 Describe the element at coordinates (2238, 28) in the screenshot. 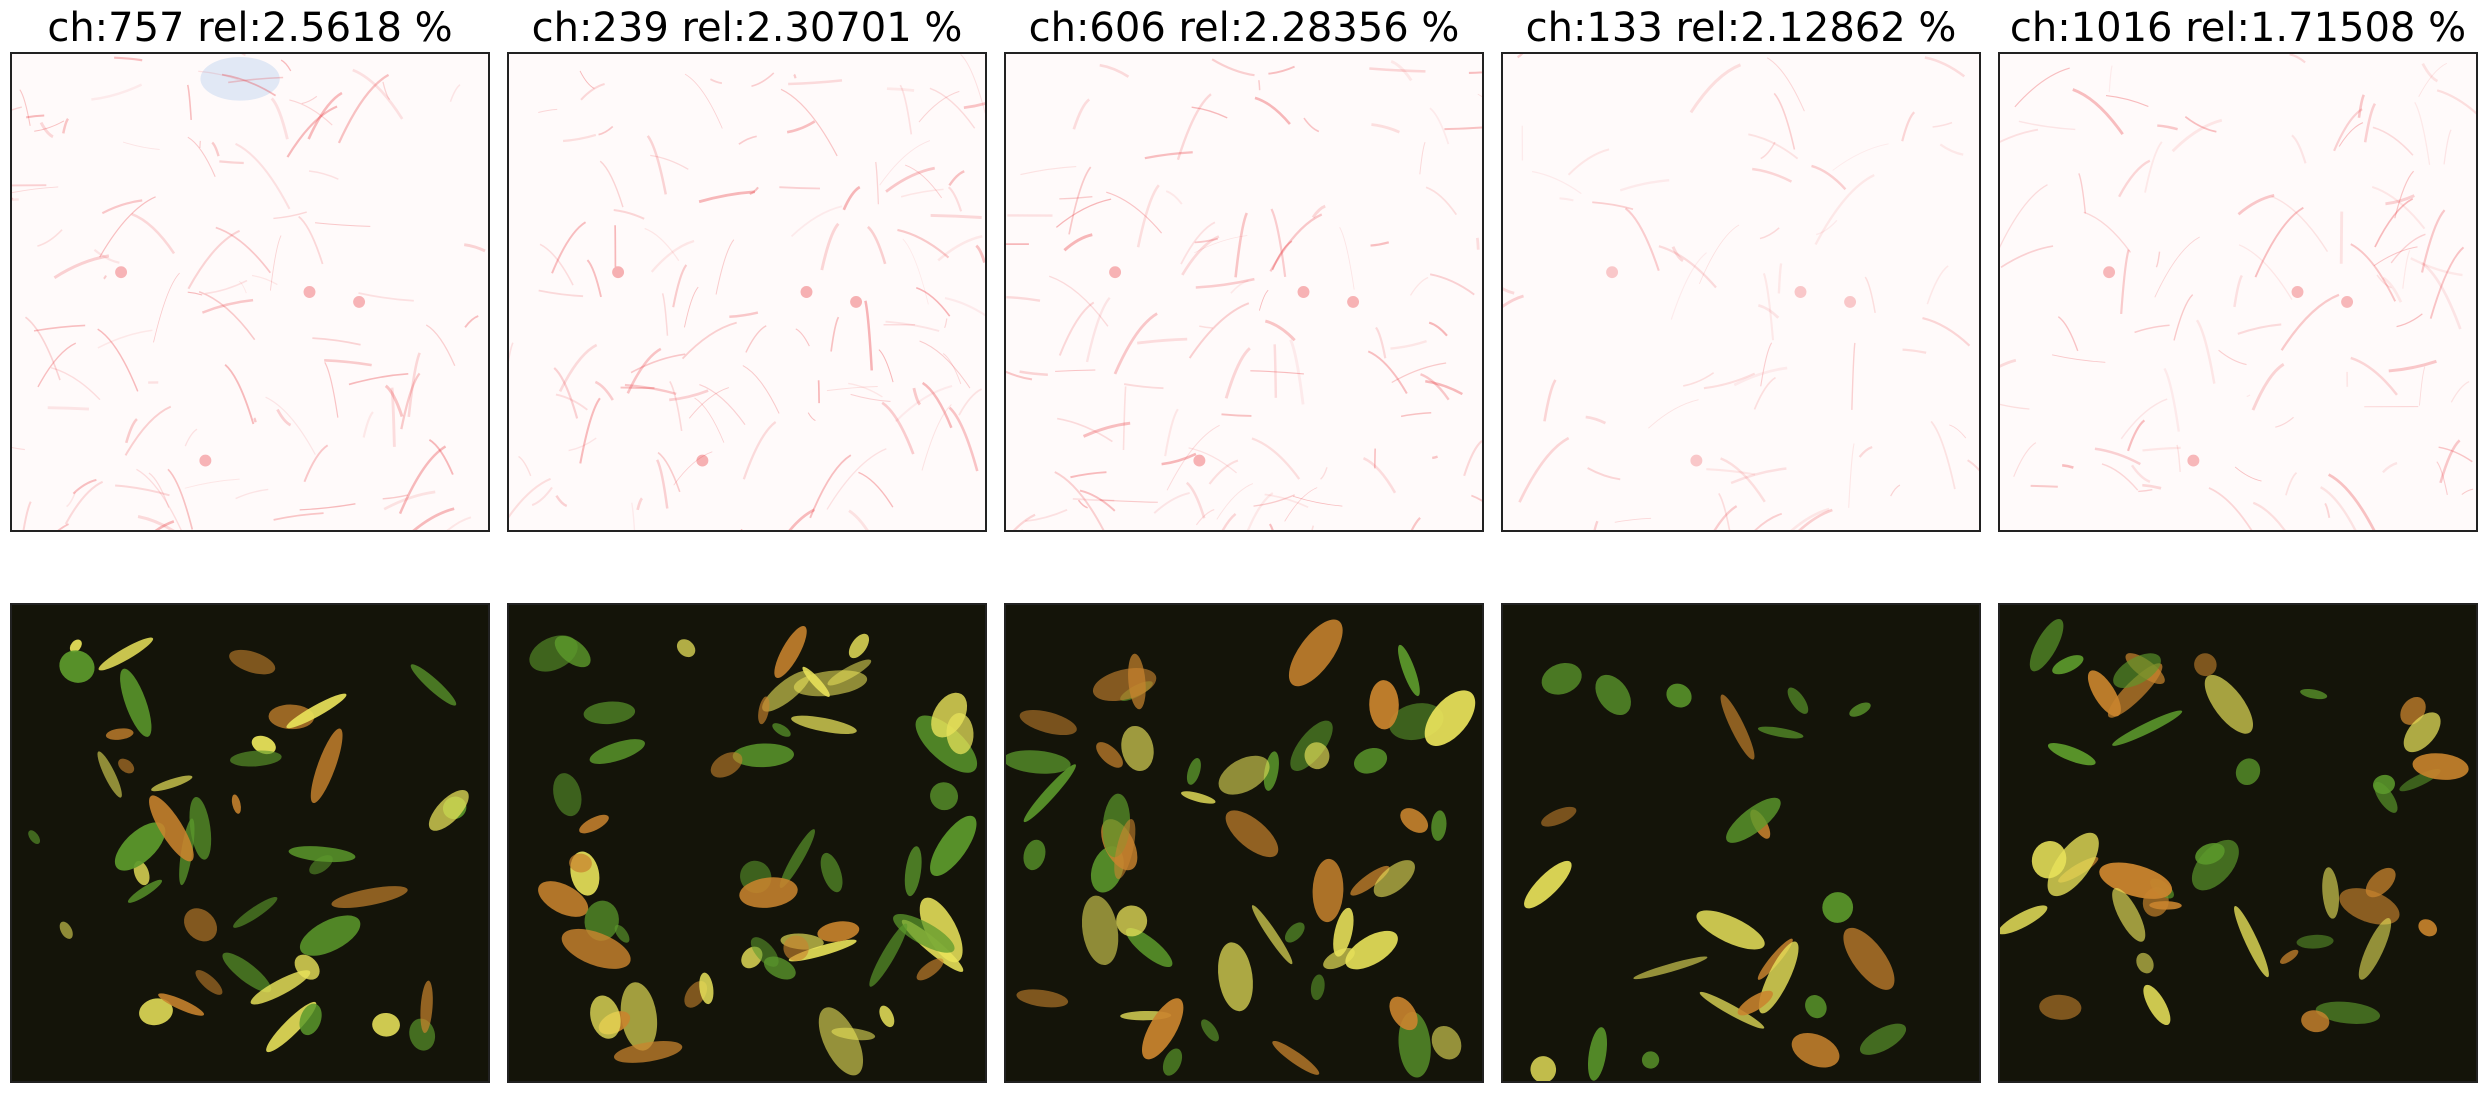

I see `panel-title: ch:1016 rel:1.71508 %` at that location.